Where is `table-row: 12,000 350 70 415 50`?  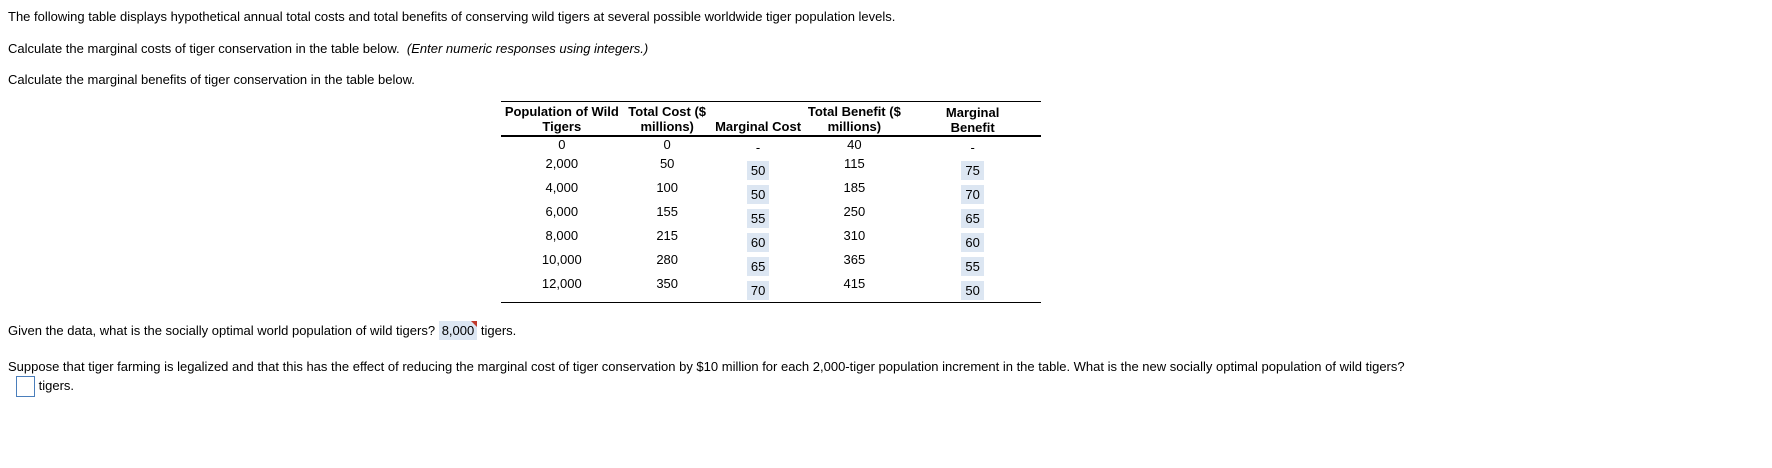
table-row: 12,000 350 70 415 50 is located at coordinates (771, 289).